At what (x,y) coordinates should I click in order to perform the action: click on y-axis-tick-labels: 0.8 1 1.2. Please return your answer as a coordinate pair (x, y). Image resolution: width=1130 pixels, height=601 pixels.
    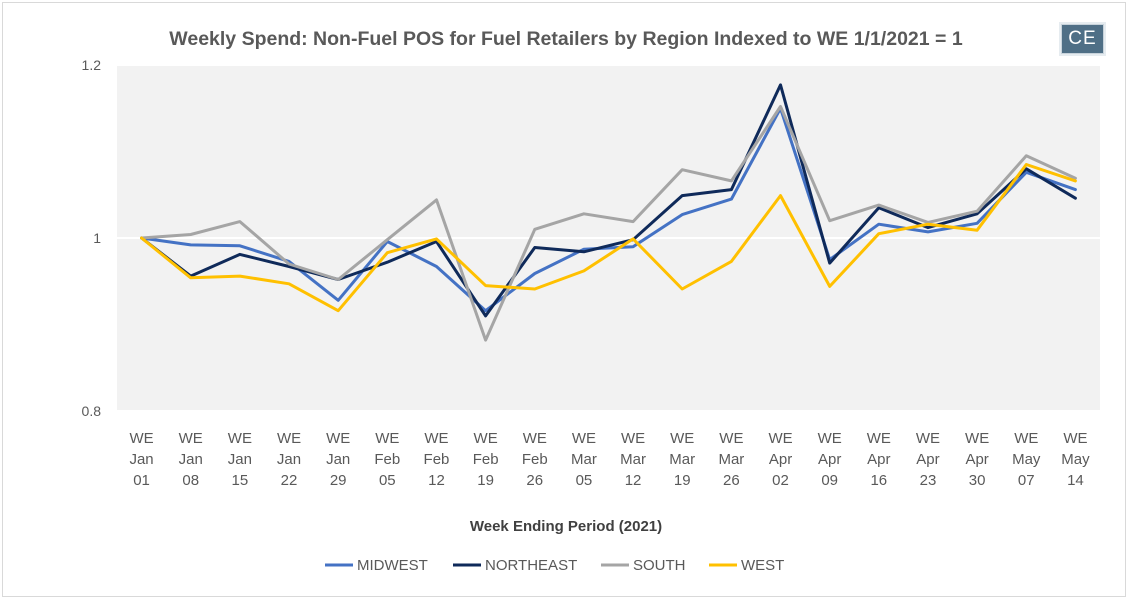
    Looking at the image, I should click on (92, 238).